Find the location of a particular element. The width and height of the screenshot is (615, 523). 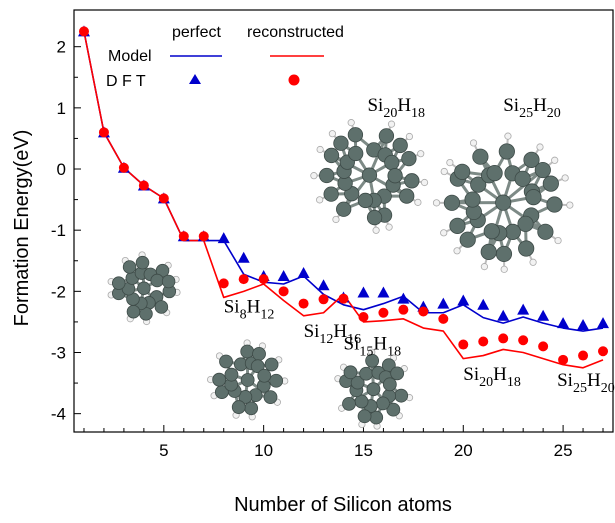

legend-col-perfect: perfect is located at coordinates (196, 32).